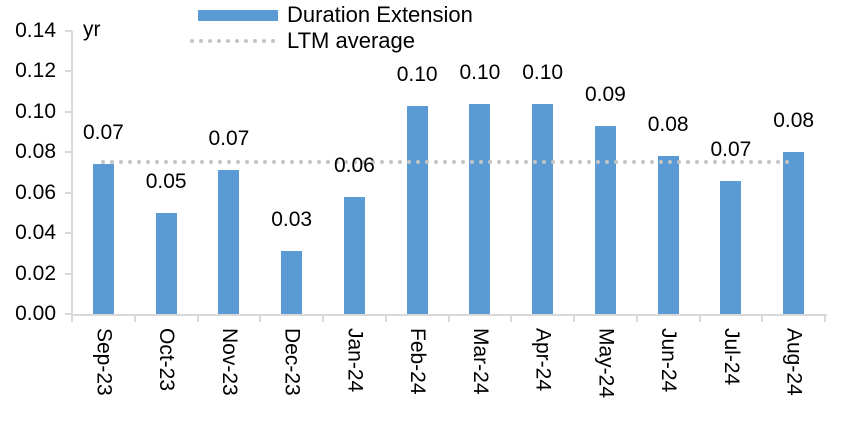 Image resolution: width=852 pixels, height=422 pixels. What do you see at coordinates (92, 29) in the screenshot?
I see `y-axis-unit-label: yr` at bounding box center [92, 29].